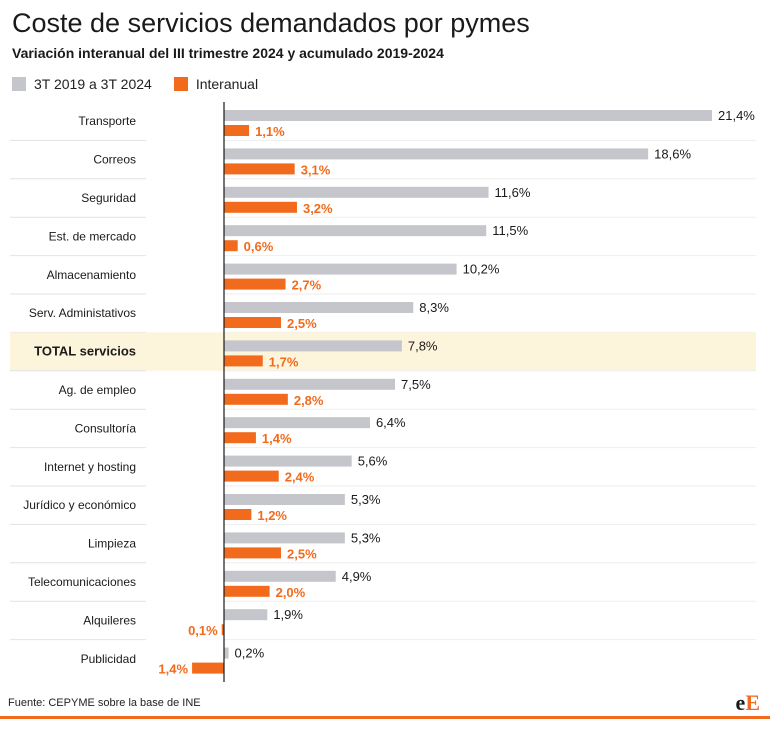  Describe the element at coordinates (316, 169) in the screenshot. I see `data-label-orange: 3,1%` at that location.